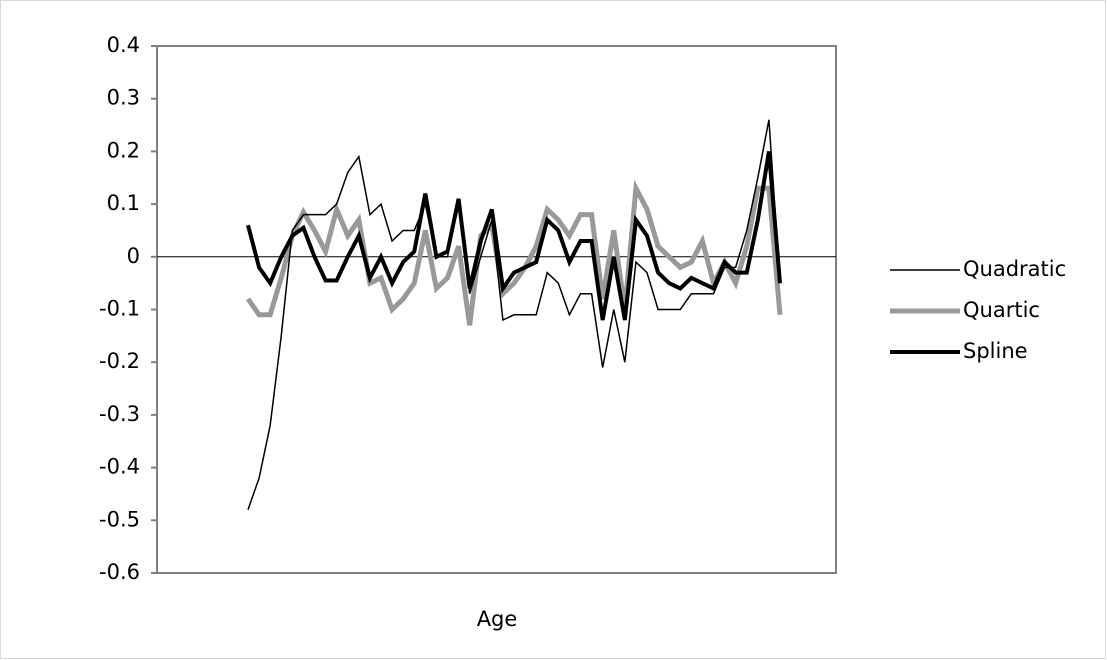  Describe the element at coordinates (123, 150) in the screenshot. I see `y-tick-label: 0.2` at that location.